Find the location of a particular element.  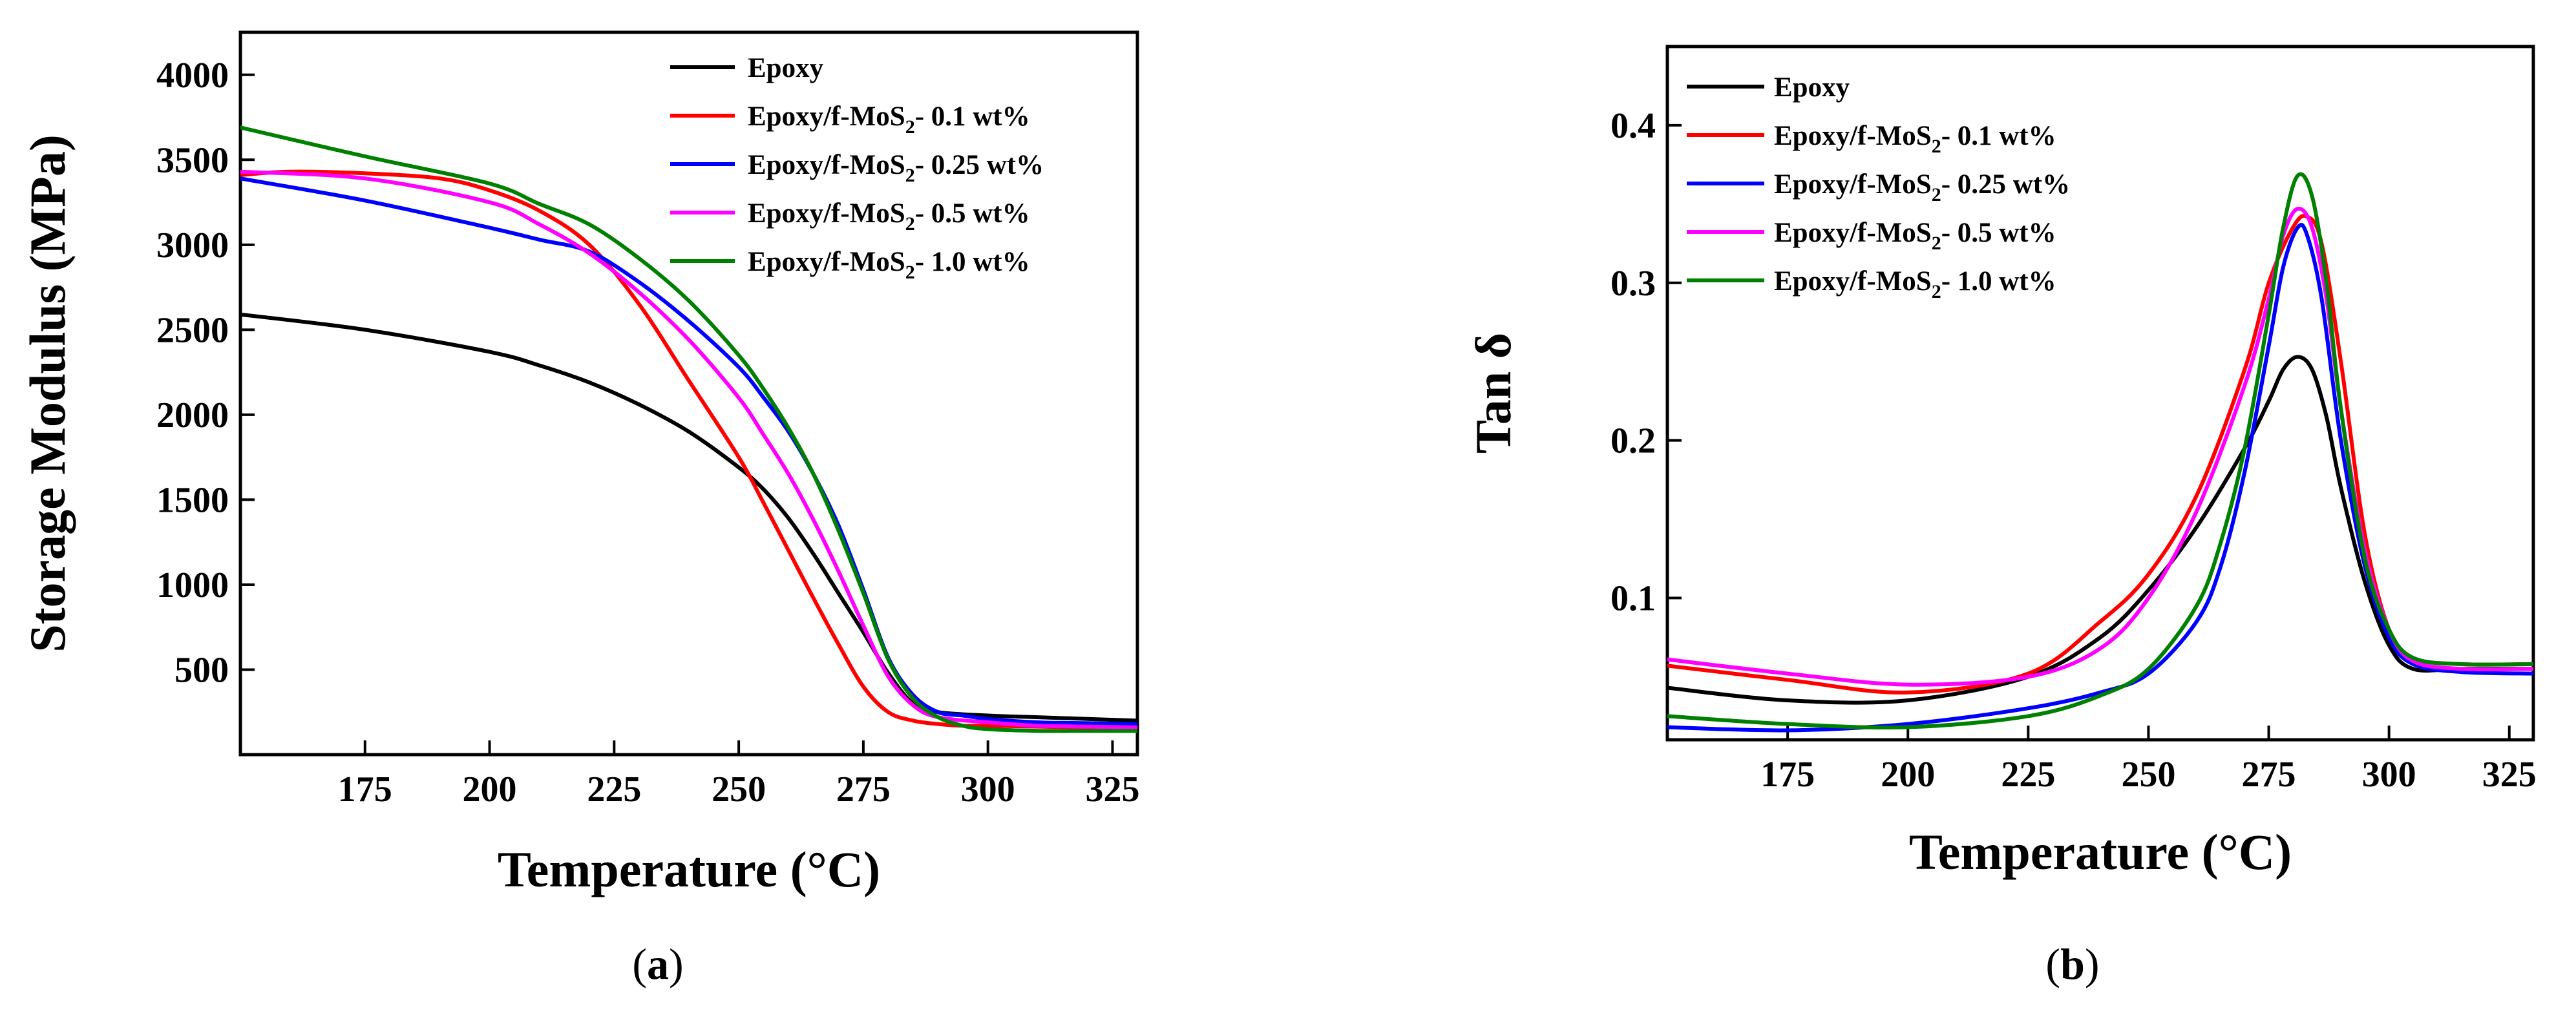

y-tick-label: 3500 is located at coordinates (192, 160).